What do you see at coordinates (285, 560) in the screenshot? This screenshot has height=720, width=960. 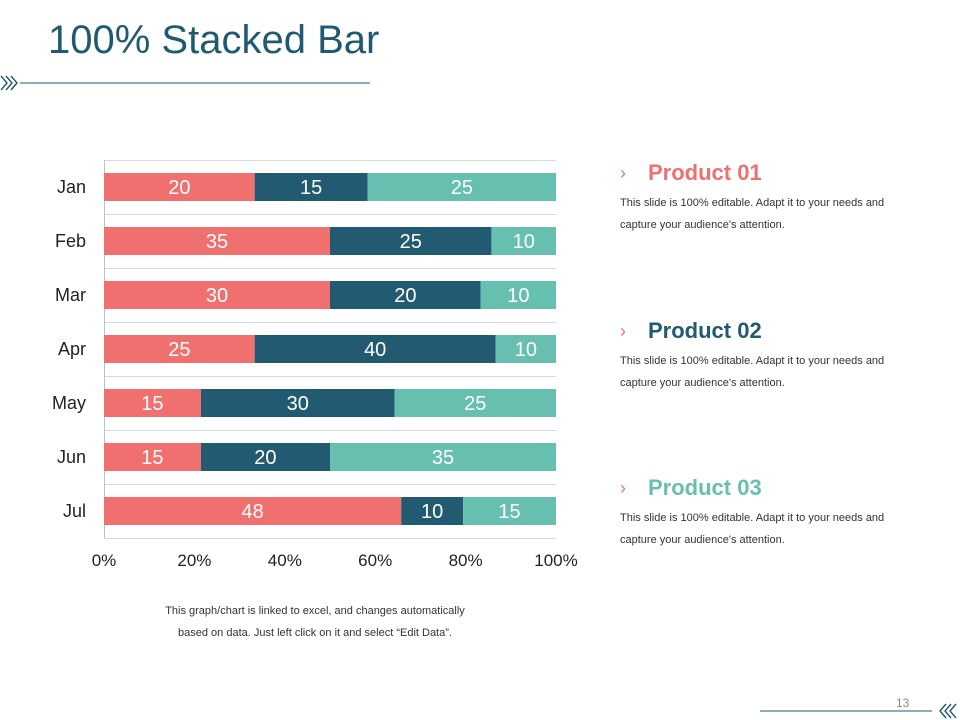 I see `x-tick-label: 40%` at bounding box center [285, 560].